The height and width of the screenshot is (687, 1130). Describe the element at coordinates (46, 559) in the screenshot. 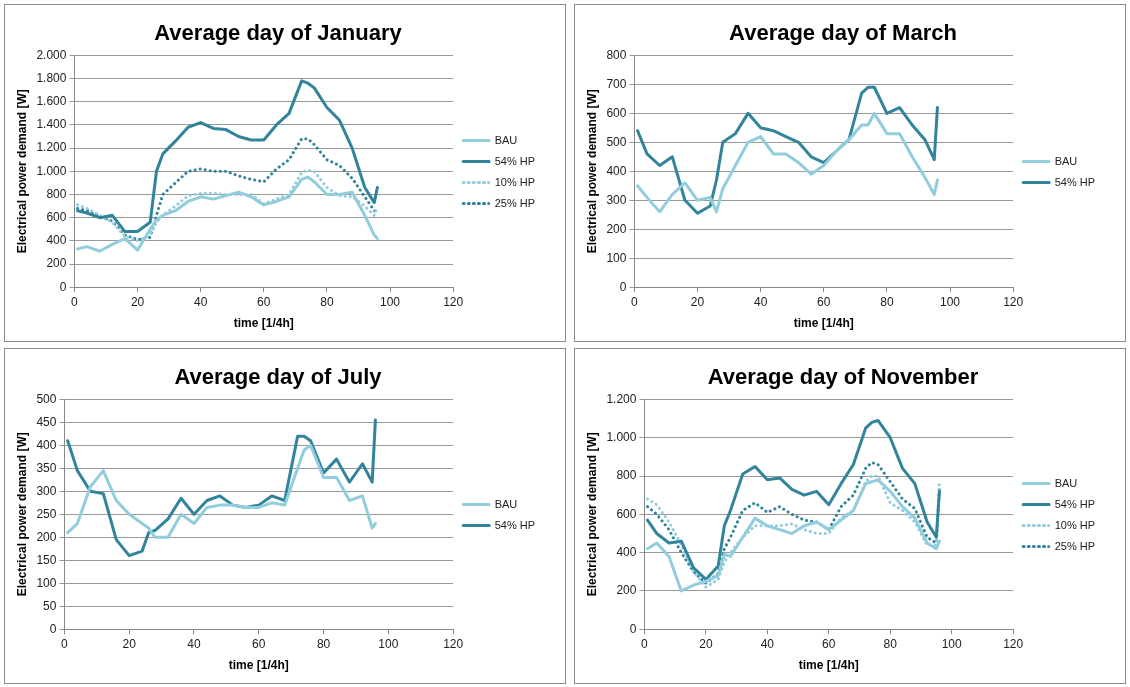

I see `y-tick-label: 150` at that location.